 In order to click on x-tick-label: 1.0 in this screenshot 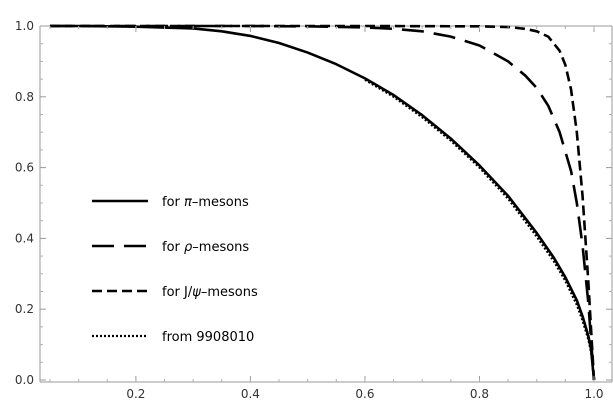, I will do `click(593, 394)`.